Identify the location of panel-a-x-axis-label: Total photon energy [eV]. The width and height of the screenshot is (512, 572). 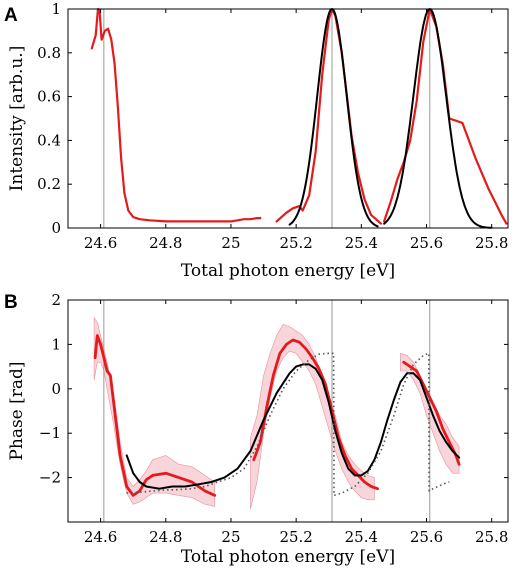
(288, 271).